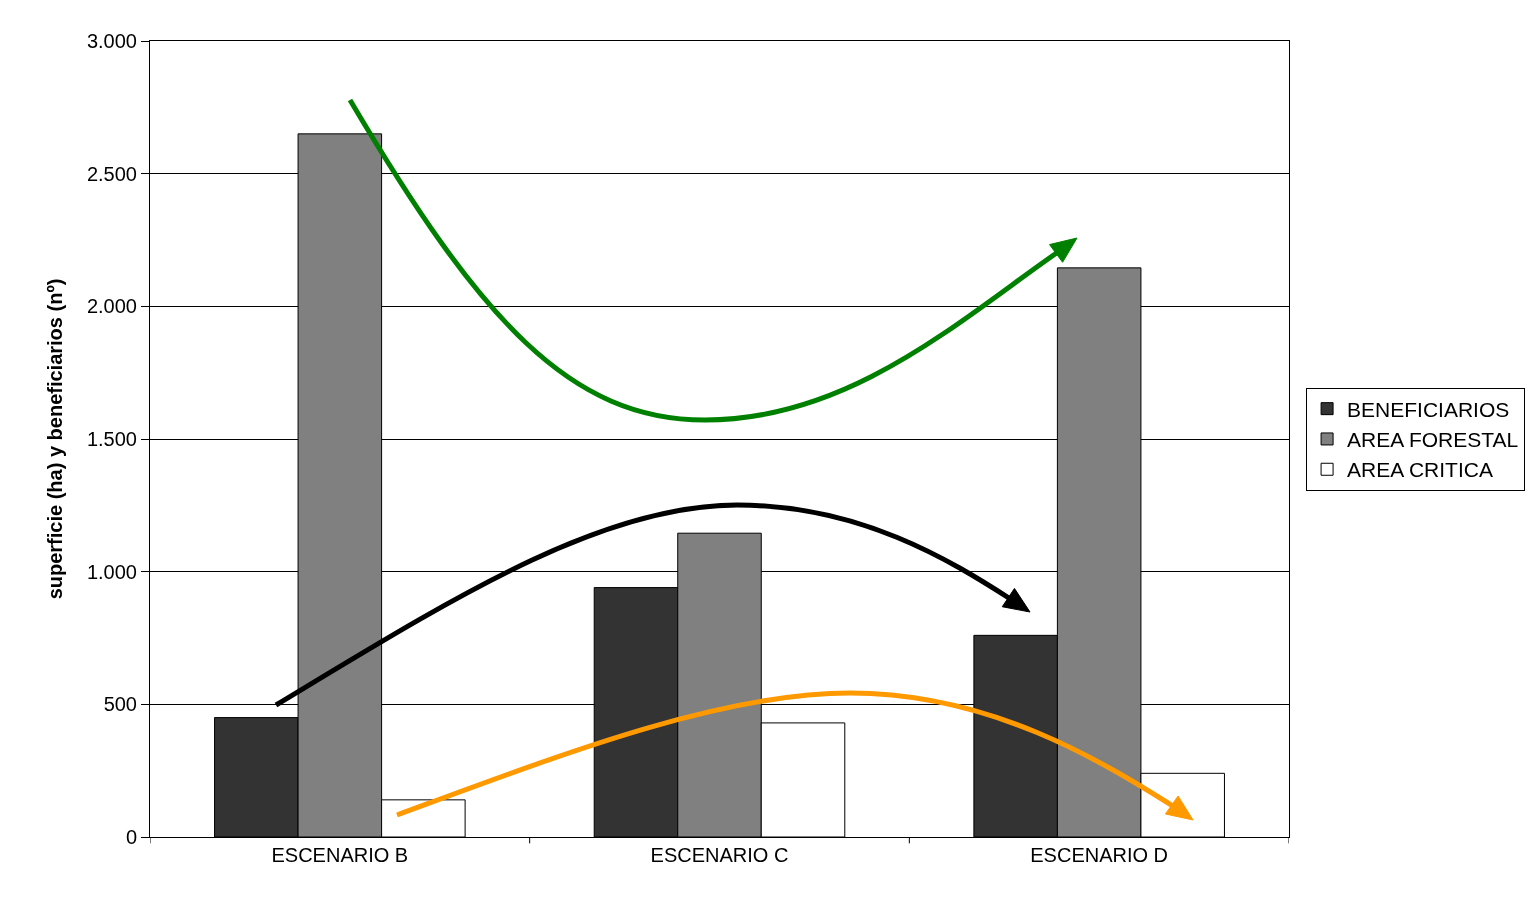 This screenshot has width=1540, height=904. Describe the element at coordinates (340, 855) in the screenshot. I see `x-tick-label: ESCENARIO B` at that location.